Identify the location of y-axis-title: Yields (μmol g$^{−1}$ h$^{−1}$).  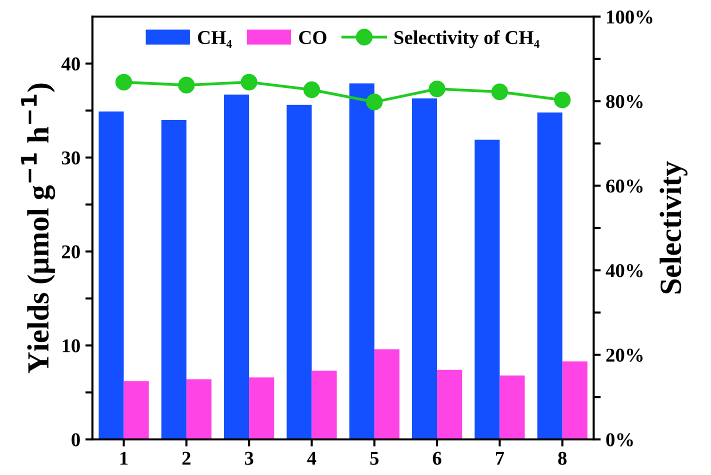
(38, 229).